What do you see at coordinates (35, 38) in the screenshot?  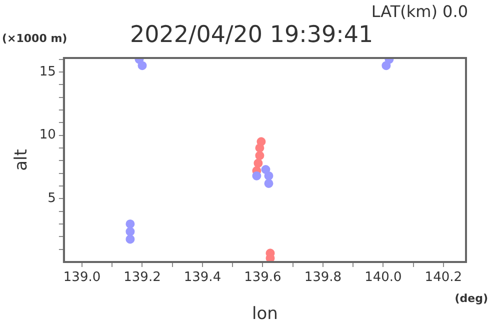 I see `text: (×1000 m)` at bounding box center [35, 38].